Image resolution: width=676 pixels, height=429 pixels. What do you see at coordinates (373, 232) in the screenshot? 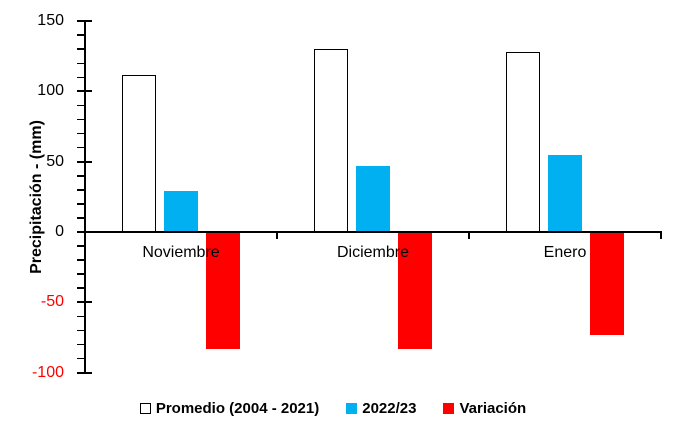
I see `x-axis-line` at bounding box center [373, 232].